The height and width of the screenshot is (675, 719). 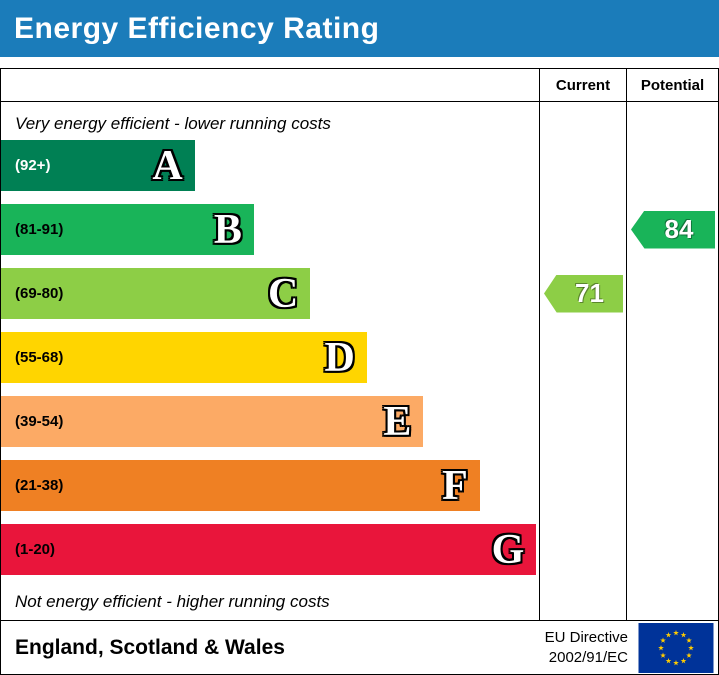 I want to click on potential-column: 84, so click(x=672, y=361).